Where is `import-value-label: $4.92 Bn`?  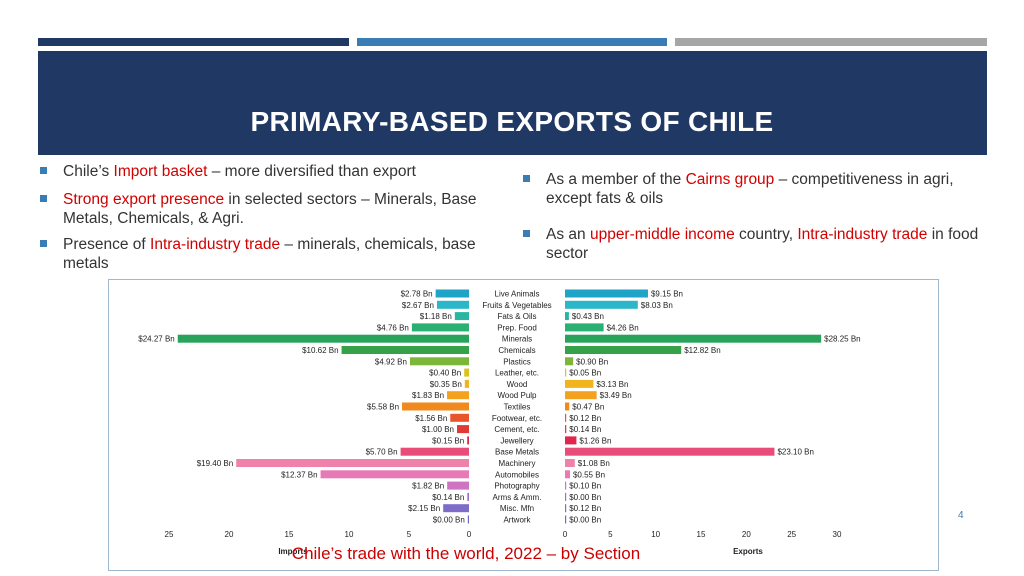 import-value-label: $4.92 Bn is located at coordinates (391, 361).